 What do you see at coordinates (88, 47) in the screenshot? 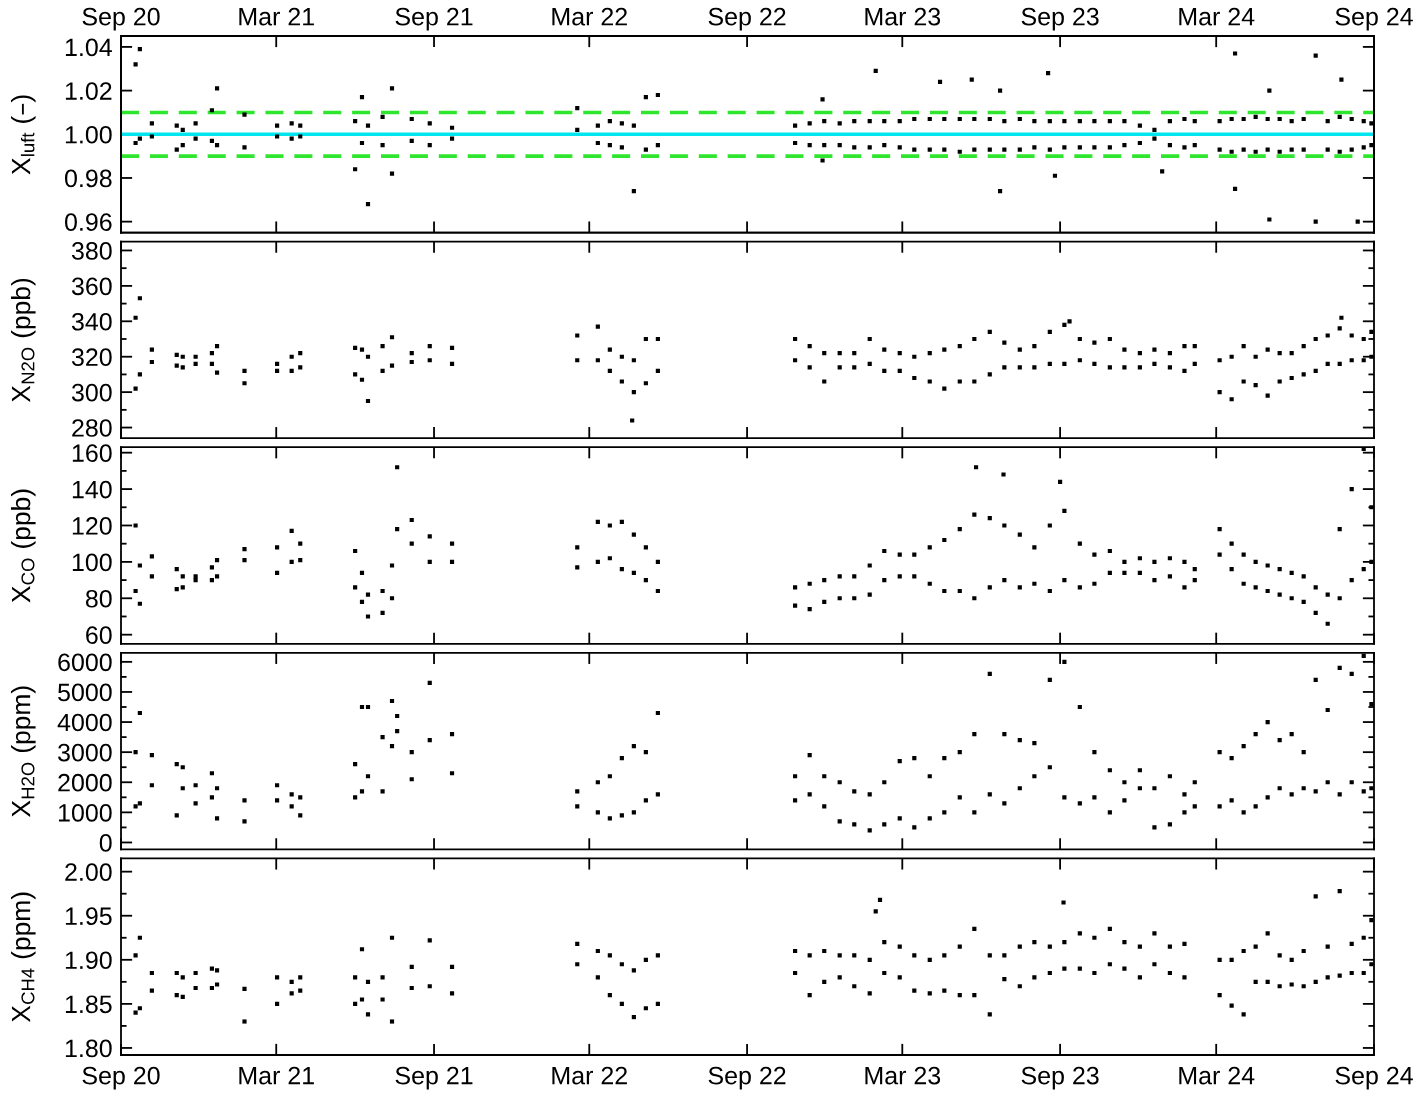
I see `y-tick-label: 1.04` at bounding box center [88, 47].